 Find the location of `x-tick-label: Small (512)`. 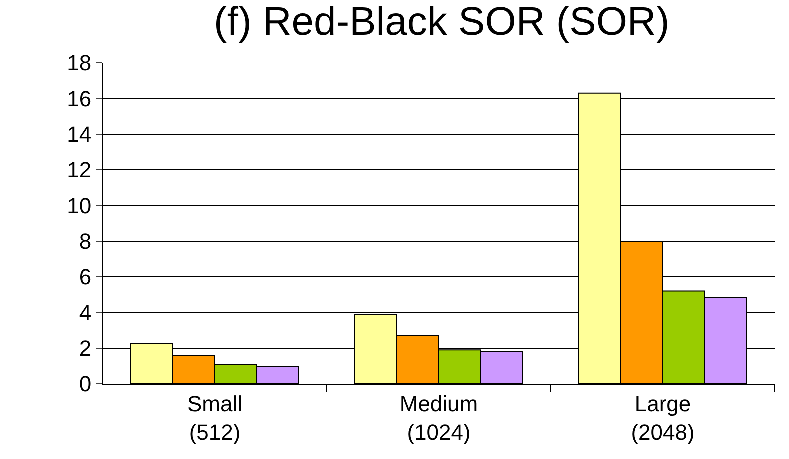

x-tick-label: Small (512) is located at coordinates (215, 418).